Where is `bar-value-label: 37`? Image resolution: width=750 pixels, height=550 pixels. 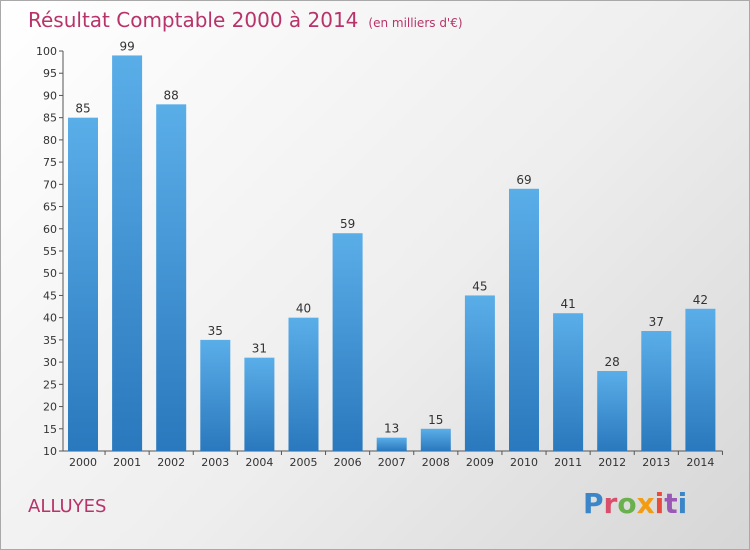 bar-value-label: 37 is located at coordinates (656, 322).